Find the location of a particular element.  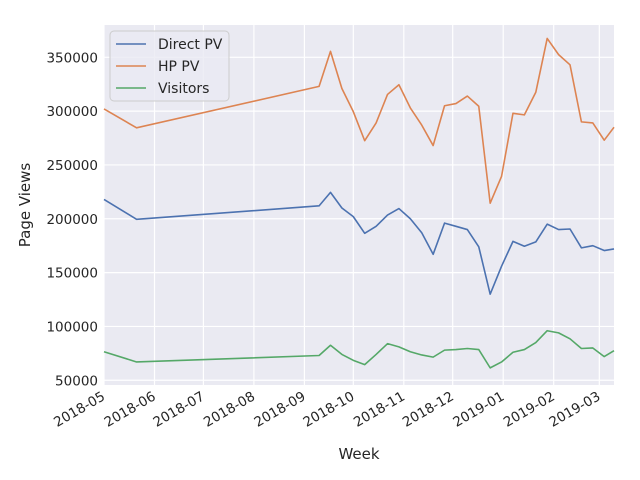

y-tick-label: 100000 is located at coordinates (72, 327).